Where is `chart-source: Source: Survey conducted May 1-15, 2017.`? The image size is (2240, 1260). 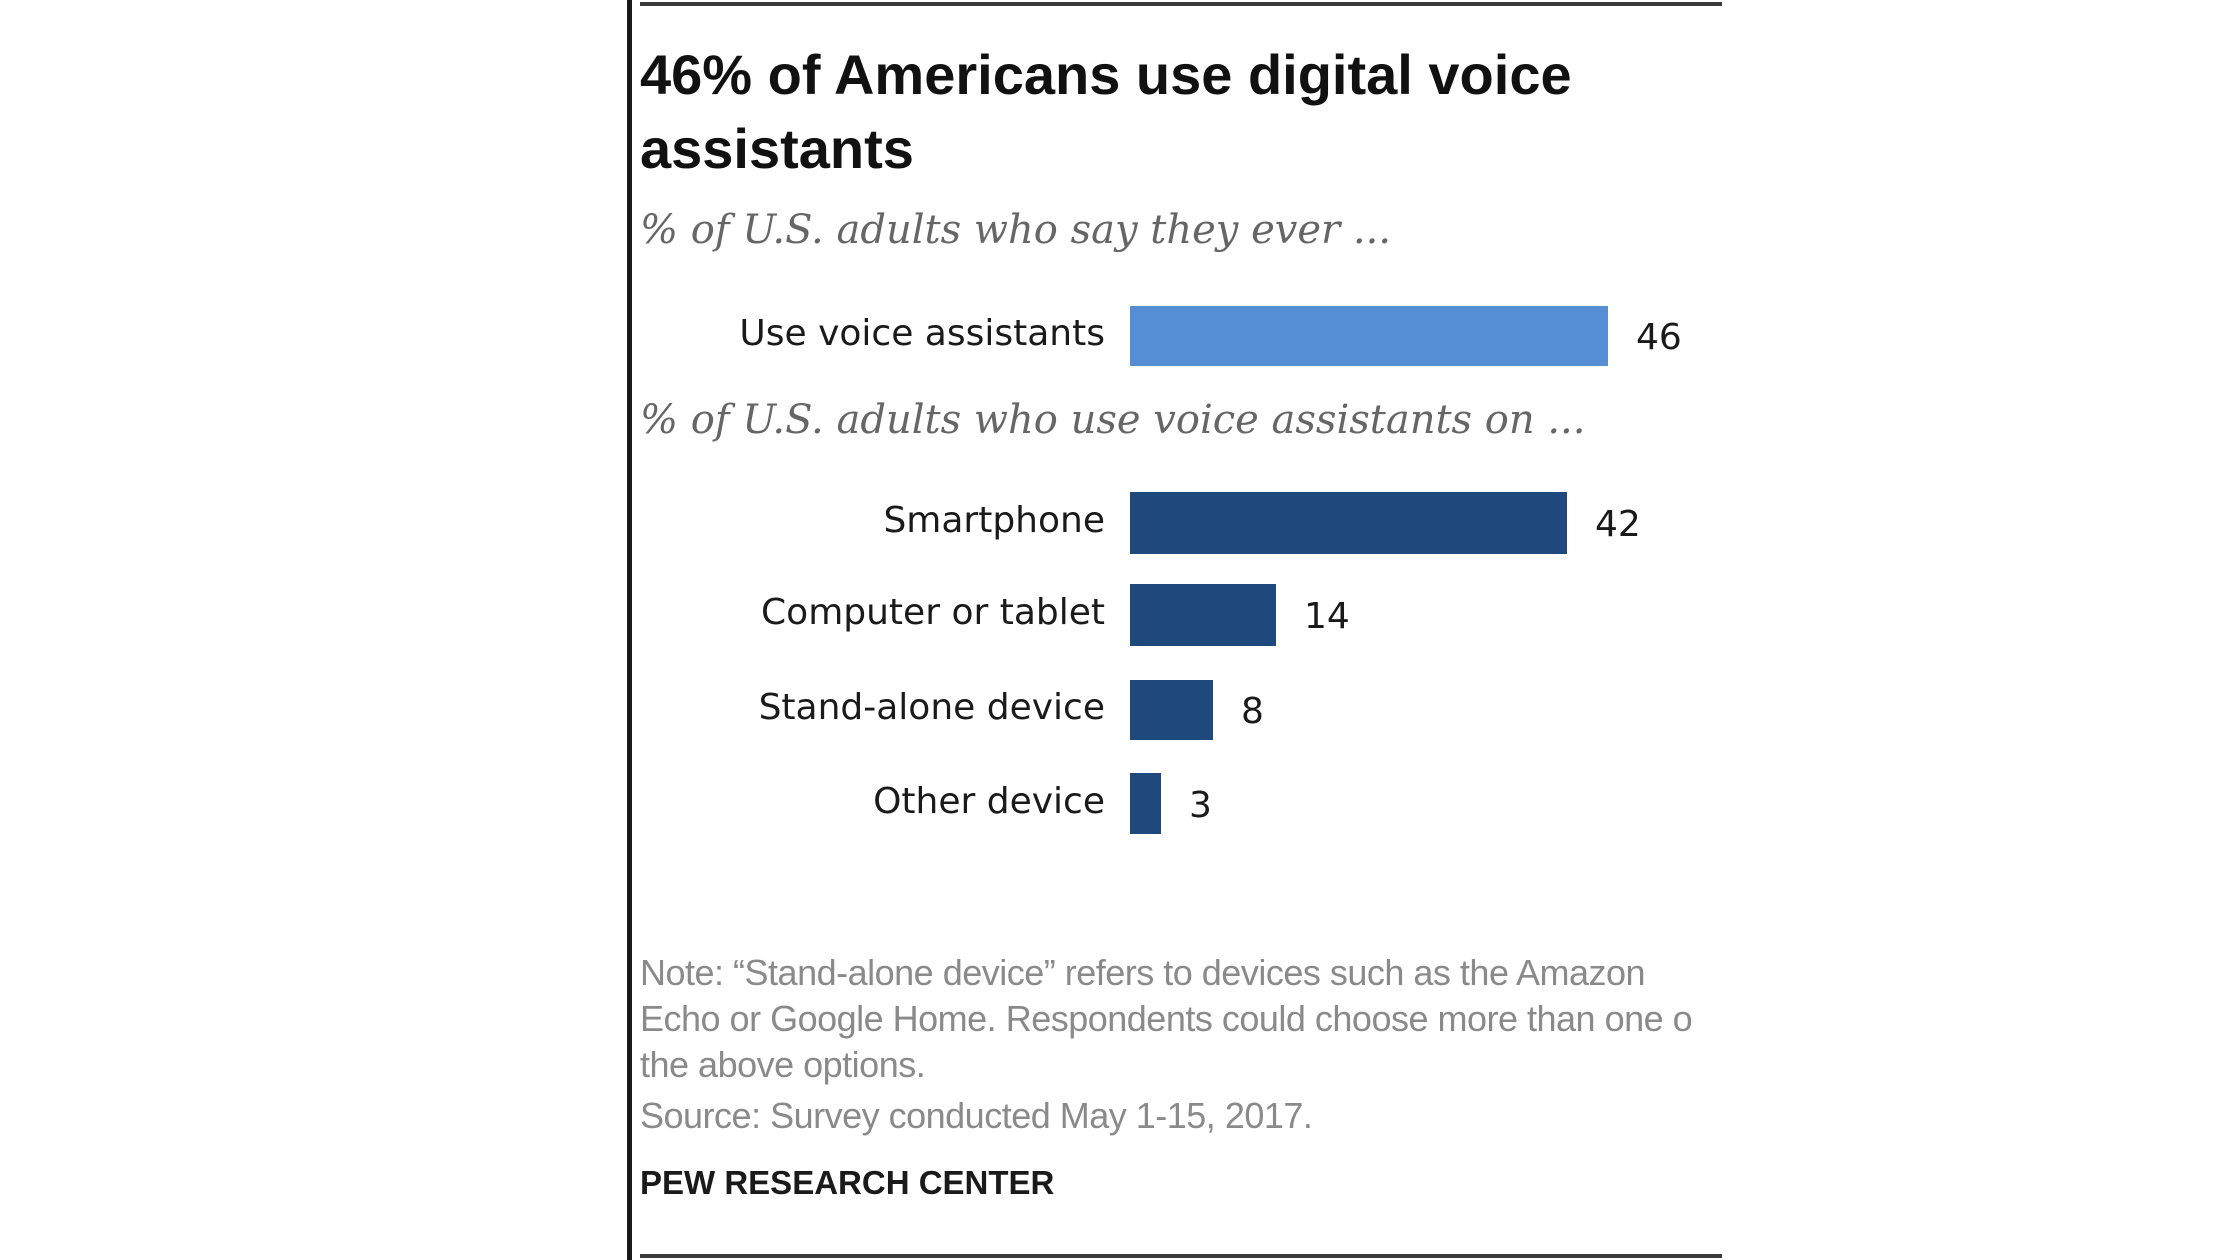
chart-source: Source: Survey conducted May 1-15, 2017. is located at coordinates (976, 1115).